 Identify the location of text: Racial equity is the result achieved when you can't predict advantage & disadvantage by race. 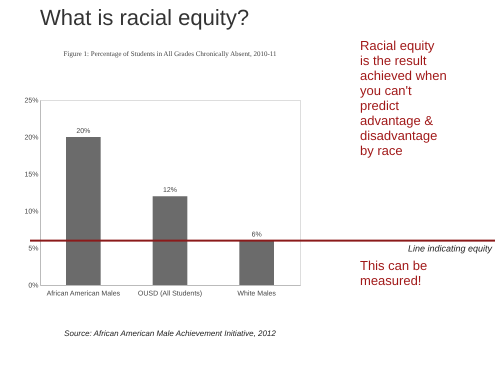
(403, 98).